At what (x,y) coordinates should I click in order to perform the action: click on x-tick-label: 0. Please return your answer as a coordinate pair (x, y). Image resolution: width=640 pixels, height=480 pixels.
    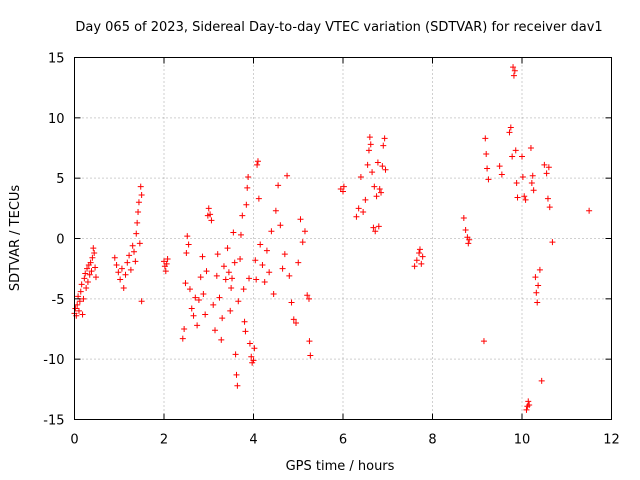
    Looking at the image, I should click on (74, 440).